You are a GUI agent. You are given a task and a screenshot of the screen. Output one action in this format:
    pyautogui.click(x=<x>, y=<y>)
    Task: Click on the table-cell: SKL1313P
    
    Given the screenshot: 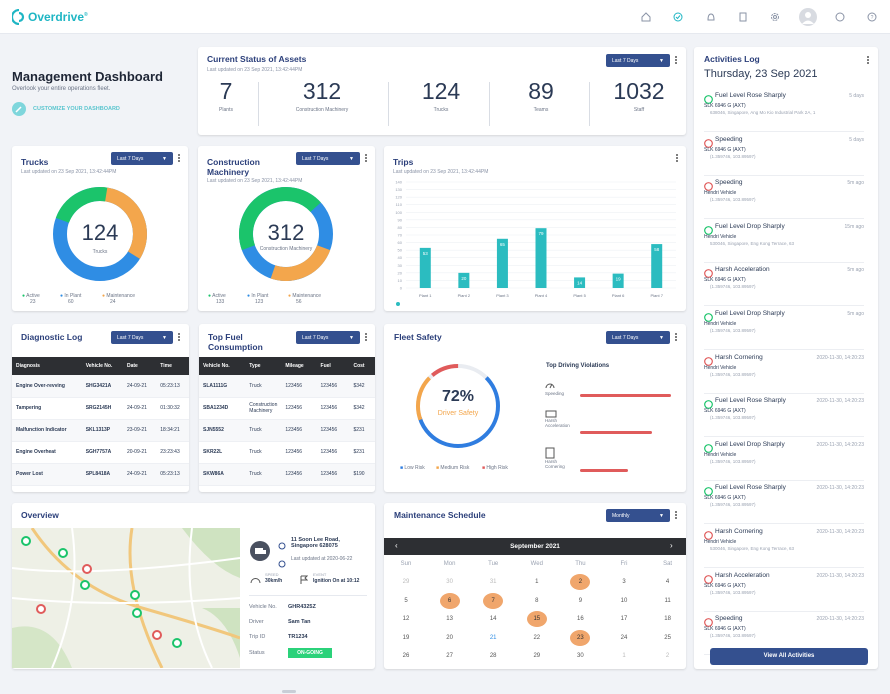 What is the action you would take?
    pyautogui.click(x=102, y=430)
    